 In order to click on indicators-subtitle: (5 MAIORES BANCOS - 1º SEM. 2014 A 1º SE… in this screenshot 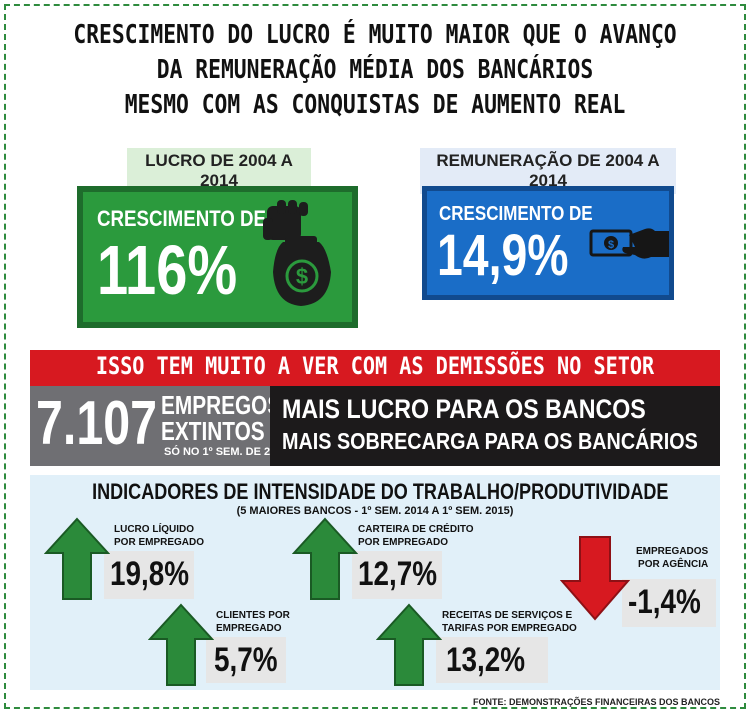, I will do `click(375, 511)`.